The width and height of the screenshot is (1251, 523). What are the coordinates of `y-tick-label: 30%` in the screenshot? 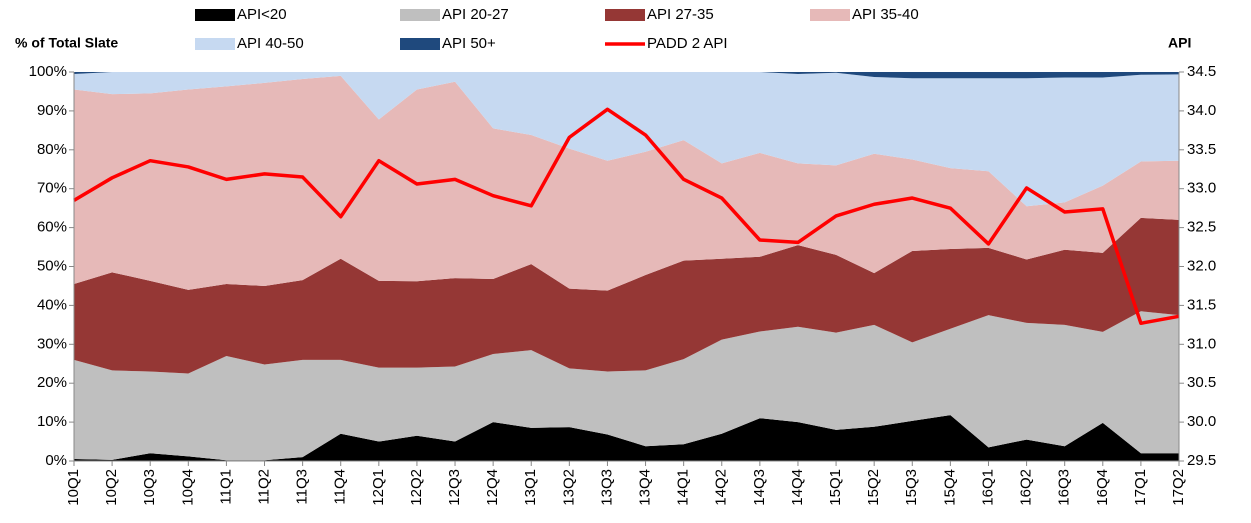 It's located at (52, 343).